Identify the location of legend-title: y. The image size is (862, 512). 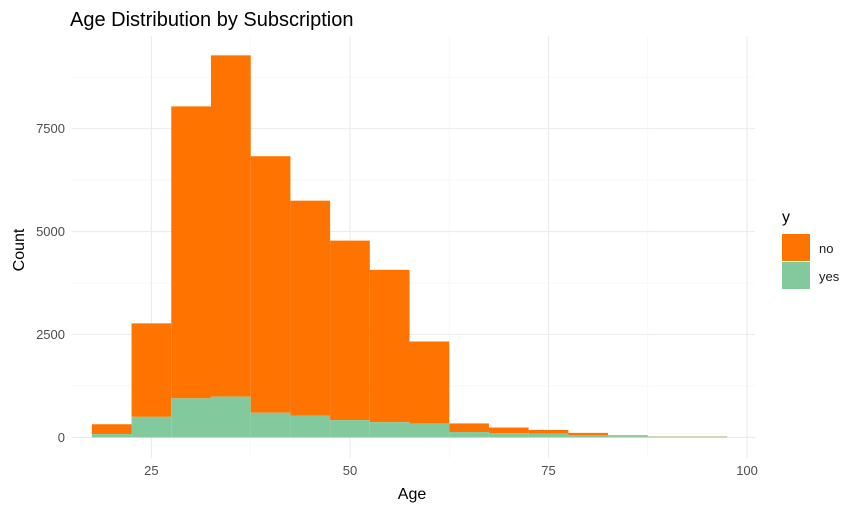
(786, 217).